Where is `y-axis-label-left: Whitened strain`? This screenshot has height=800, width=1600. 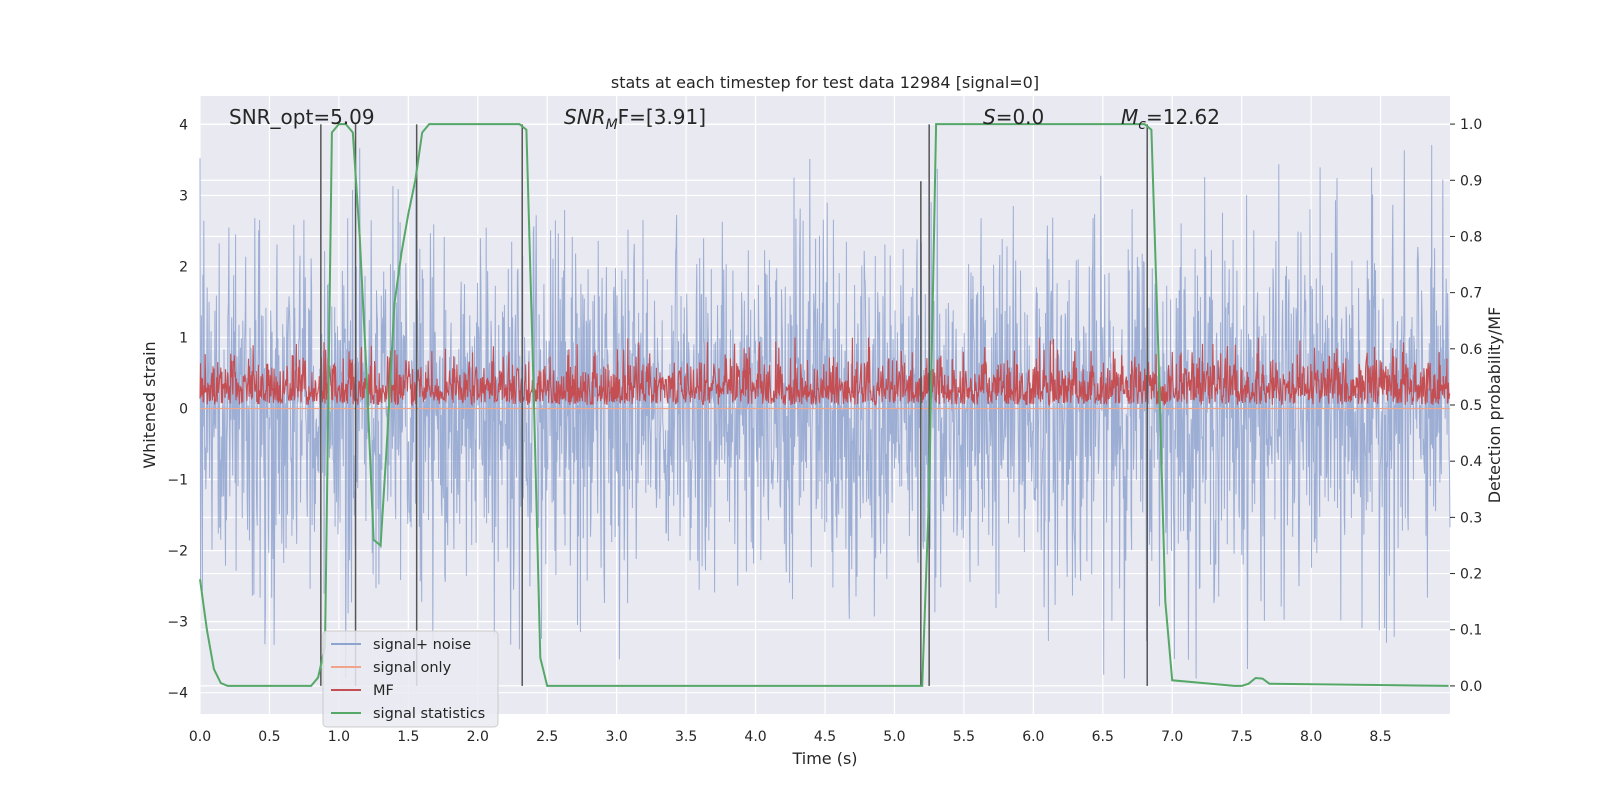 y-axis-label-left: Whitened strain is located at coordinates (149, 404).